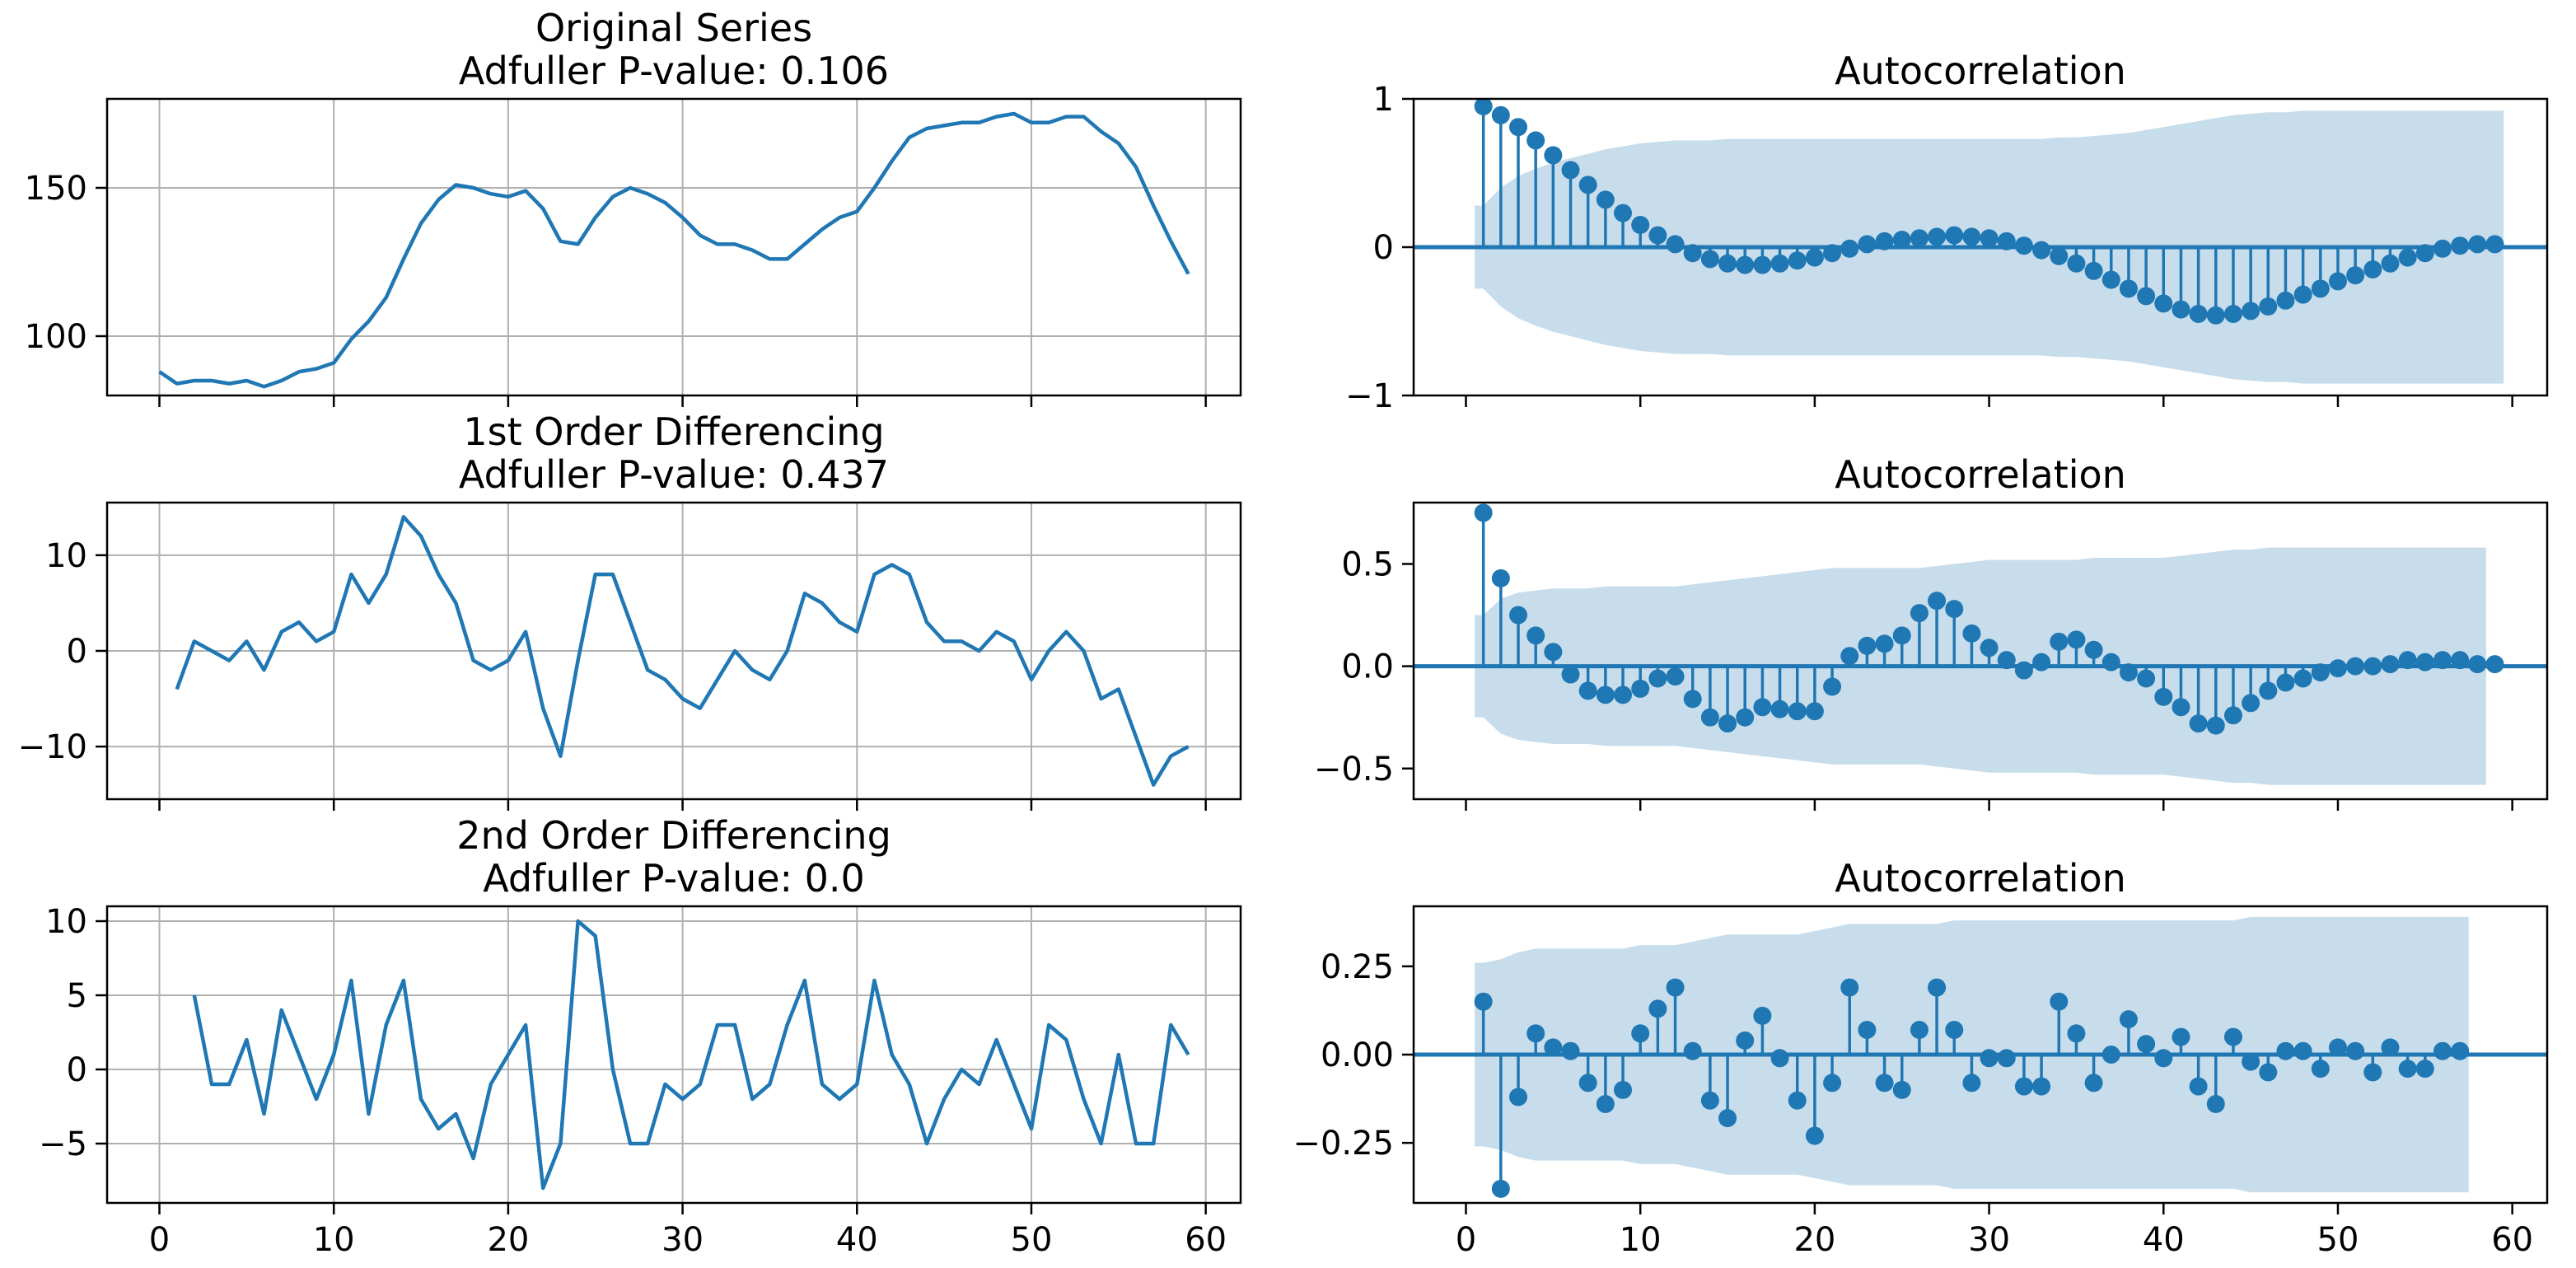 Image resolution: width=2576 pixels, height=1268 pixels. What do you see at coordinates (857, 1240) in the screenshot?
I see `x-tick-label: 40` at bounding box center [857, 1240].